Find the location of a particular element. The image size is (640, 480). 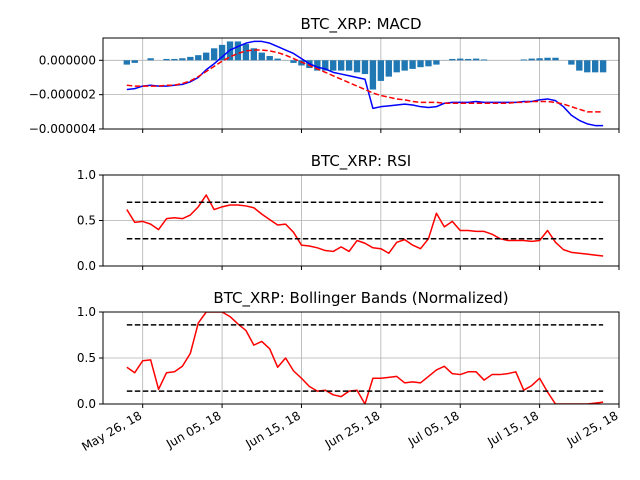

bollinger-y-tick-label: 0.0 is located at coordinates (86, 404).